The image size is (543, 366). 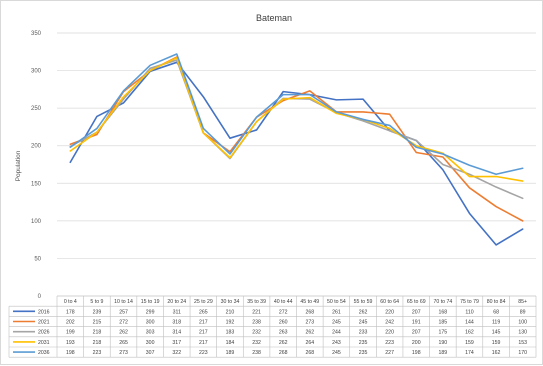 What do you see at coordinates (363, 302) in the screenshot?
I see `x-tick-label: 55 to 59` at bounding box center [363, 302].